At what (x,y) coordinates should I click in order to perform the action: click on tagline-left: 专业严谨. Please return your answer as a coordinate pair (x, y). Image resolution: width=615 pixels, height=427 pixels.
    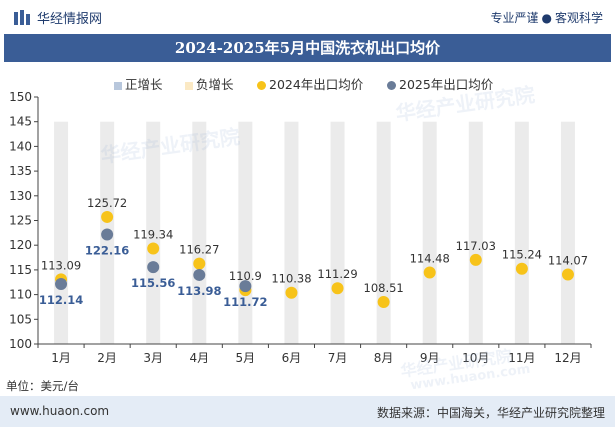
    Looking at the image, I should click on (514, 18).